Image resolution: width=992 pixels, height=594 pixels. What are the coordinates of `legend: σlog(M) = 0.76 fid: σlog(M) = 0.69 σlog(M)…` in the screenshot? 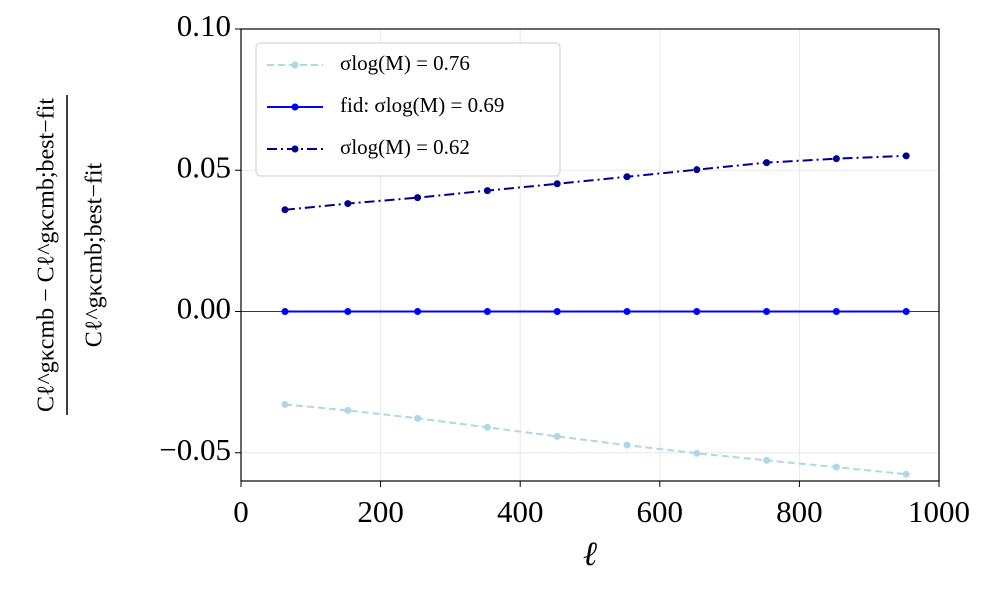 It's located at (408, 109).